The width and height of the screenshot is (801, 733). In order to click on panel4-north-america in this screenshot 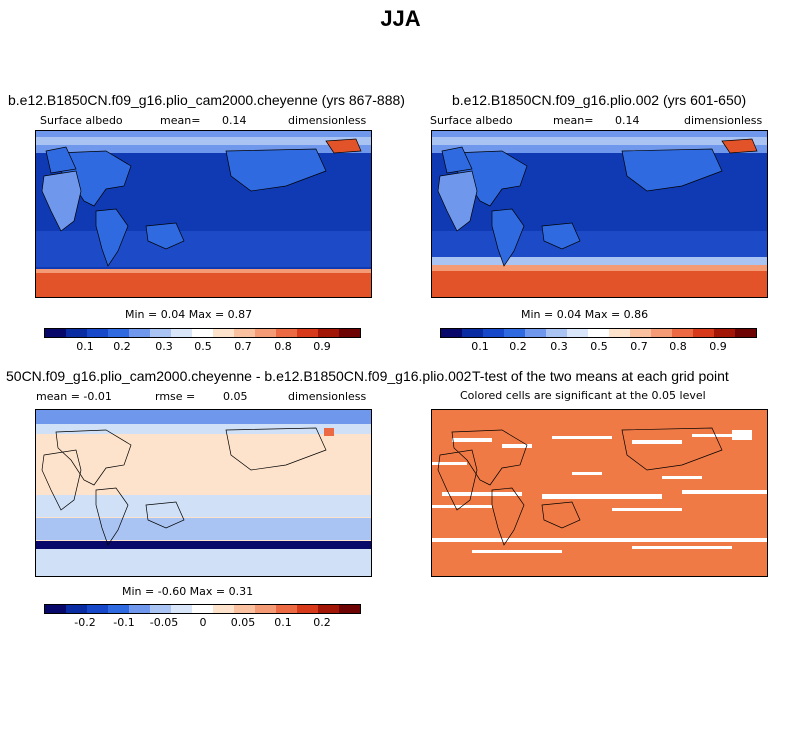, I will do `click(489, 457)`.